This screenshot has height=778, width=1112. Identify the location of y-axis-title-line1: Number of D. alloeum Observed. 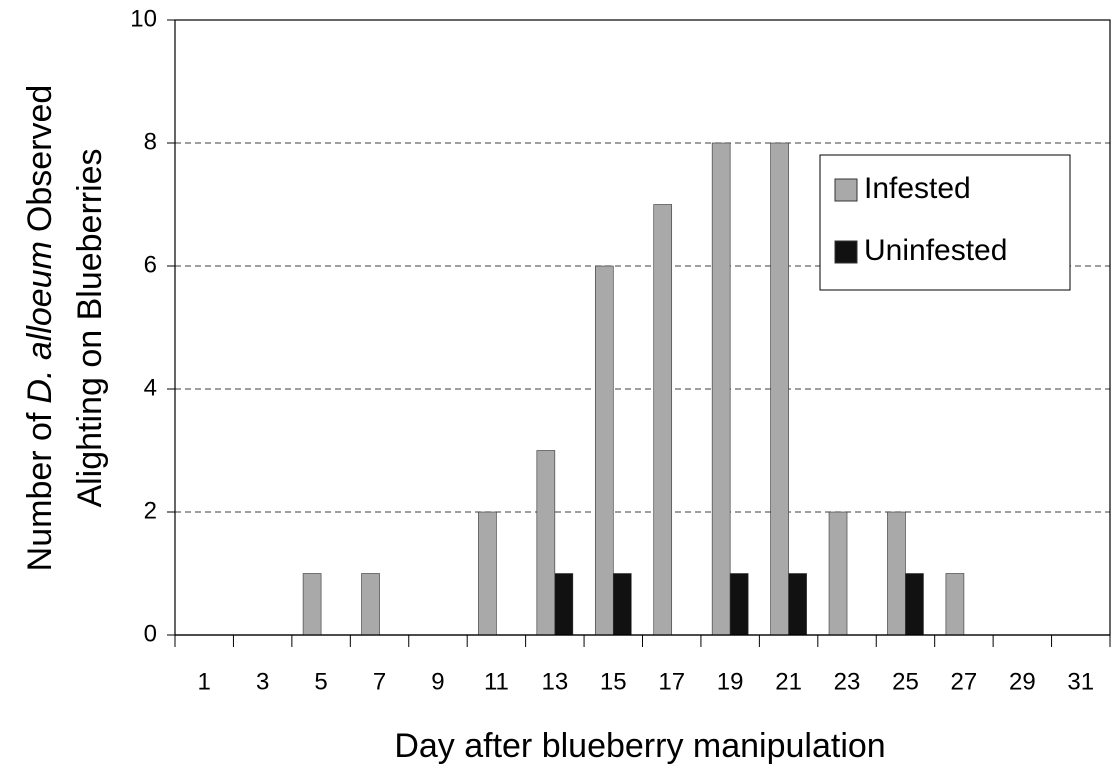
(40, 328).